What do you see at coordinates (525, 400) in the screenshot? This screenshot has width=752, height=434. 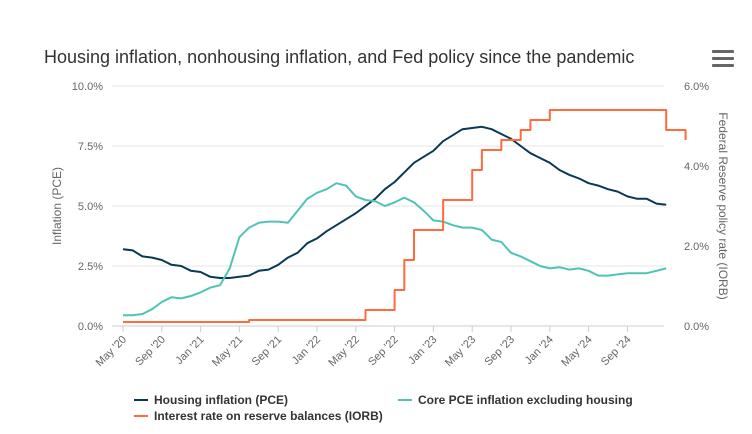 I see `legend-label: Core PCE inflation excluding housing` at bounding box center [525, 400].